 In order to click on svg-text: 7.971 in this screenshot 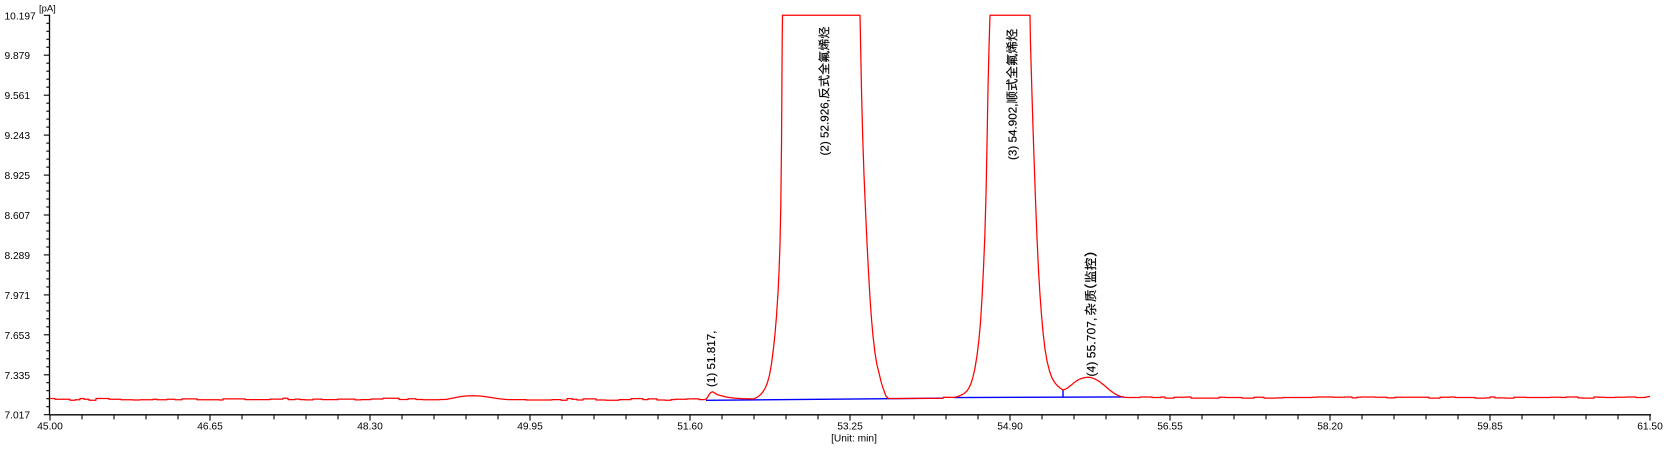, I will do `click(18, 296)`.